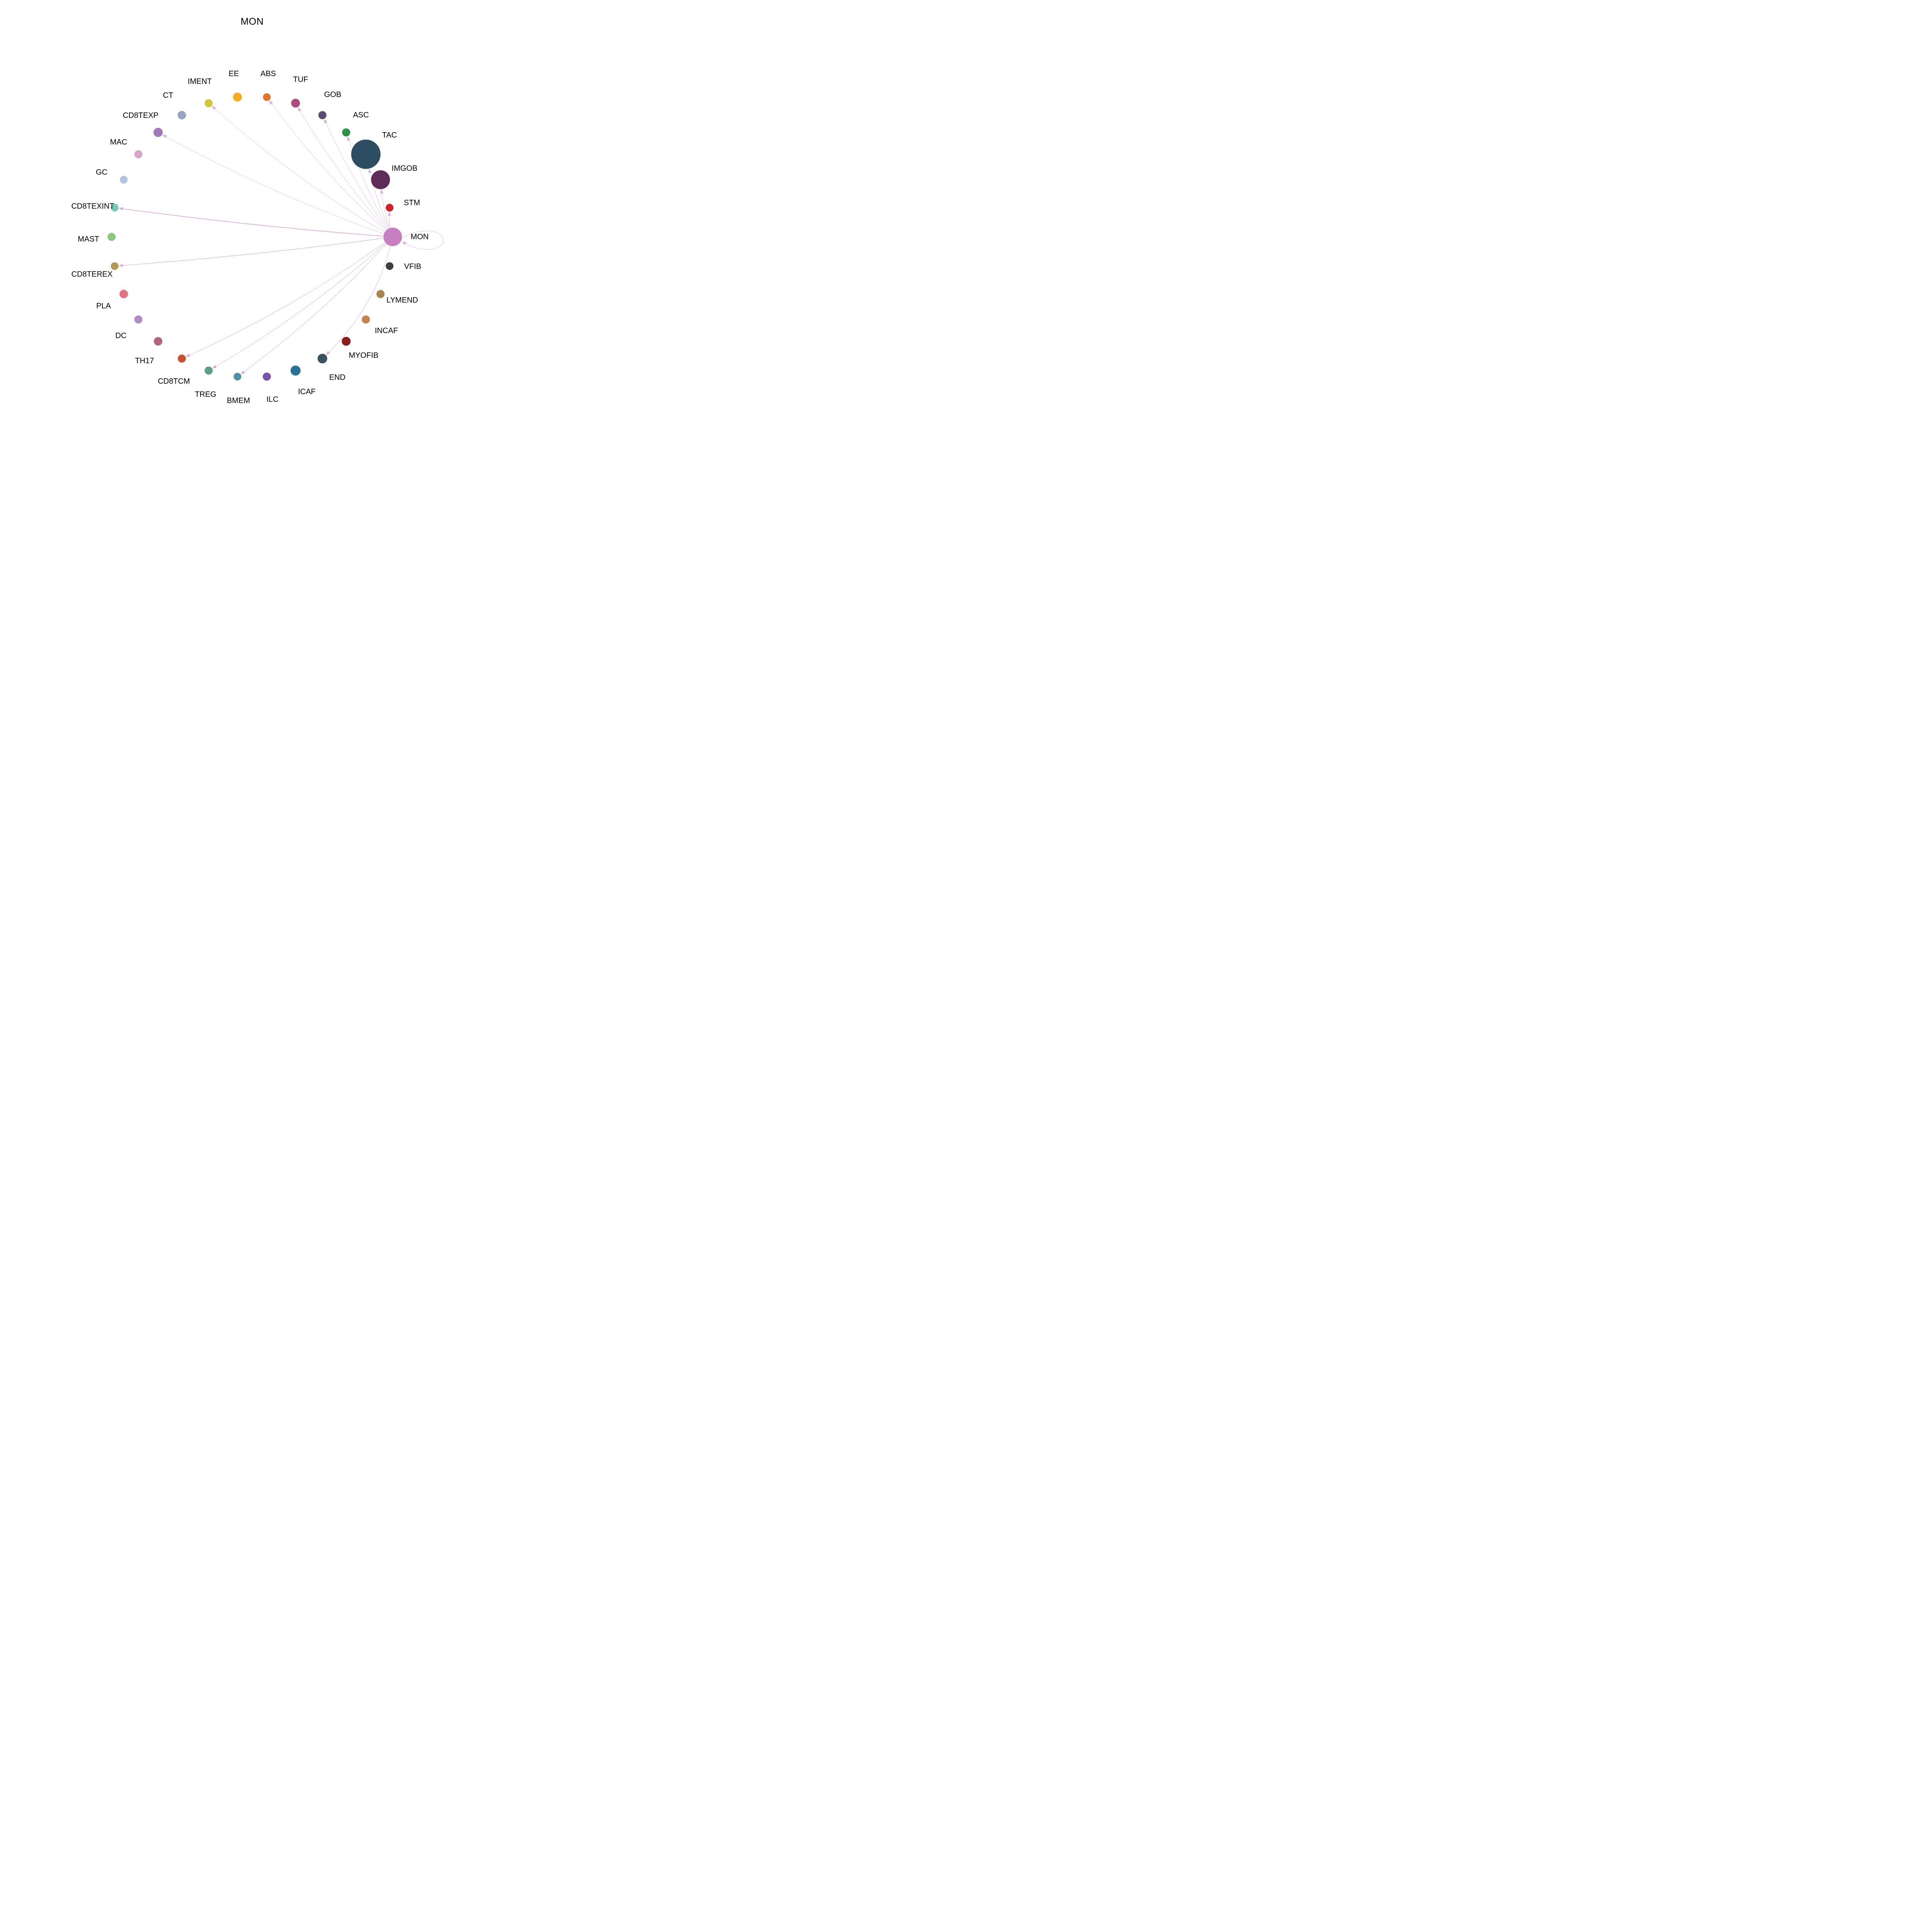 The height and width of the screenshot is (1932, 1932). Describe the element at coordinates (144, 361) in the screenshot. I see `node-label-TH17: TH17` at that location.